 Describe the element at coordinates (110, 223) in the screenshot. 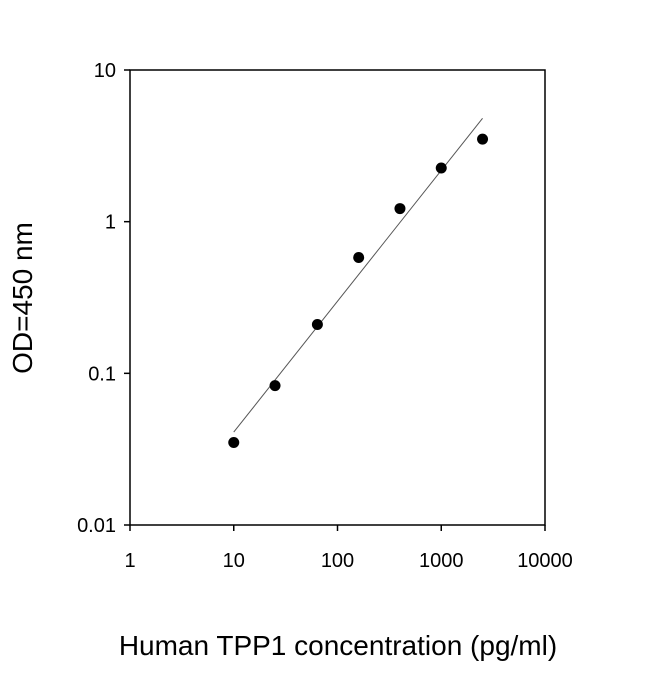

I see `y-tick-label: 1` at that location.